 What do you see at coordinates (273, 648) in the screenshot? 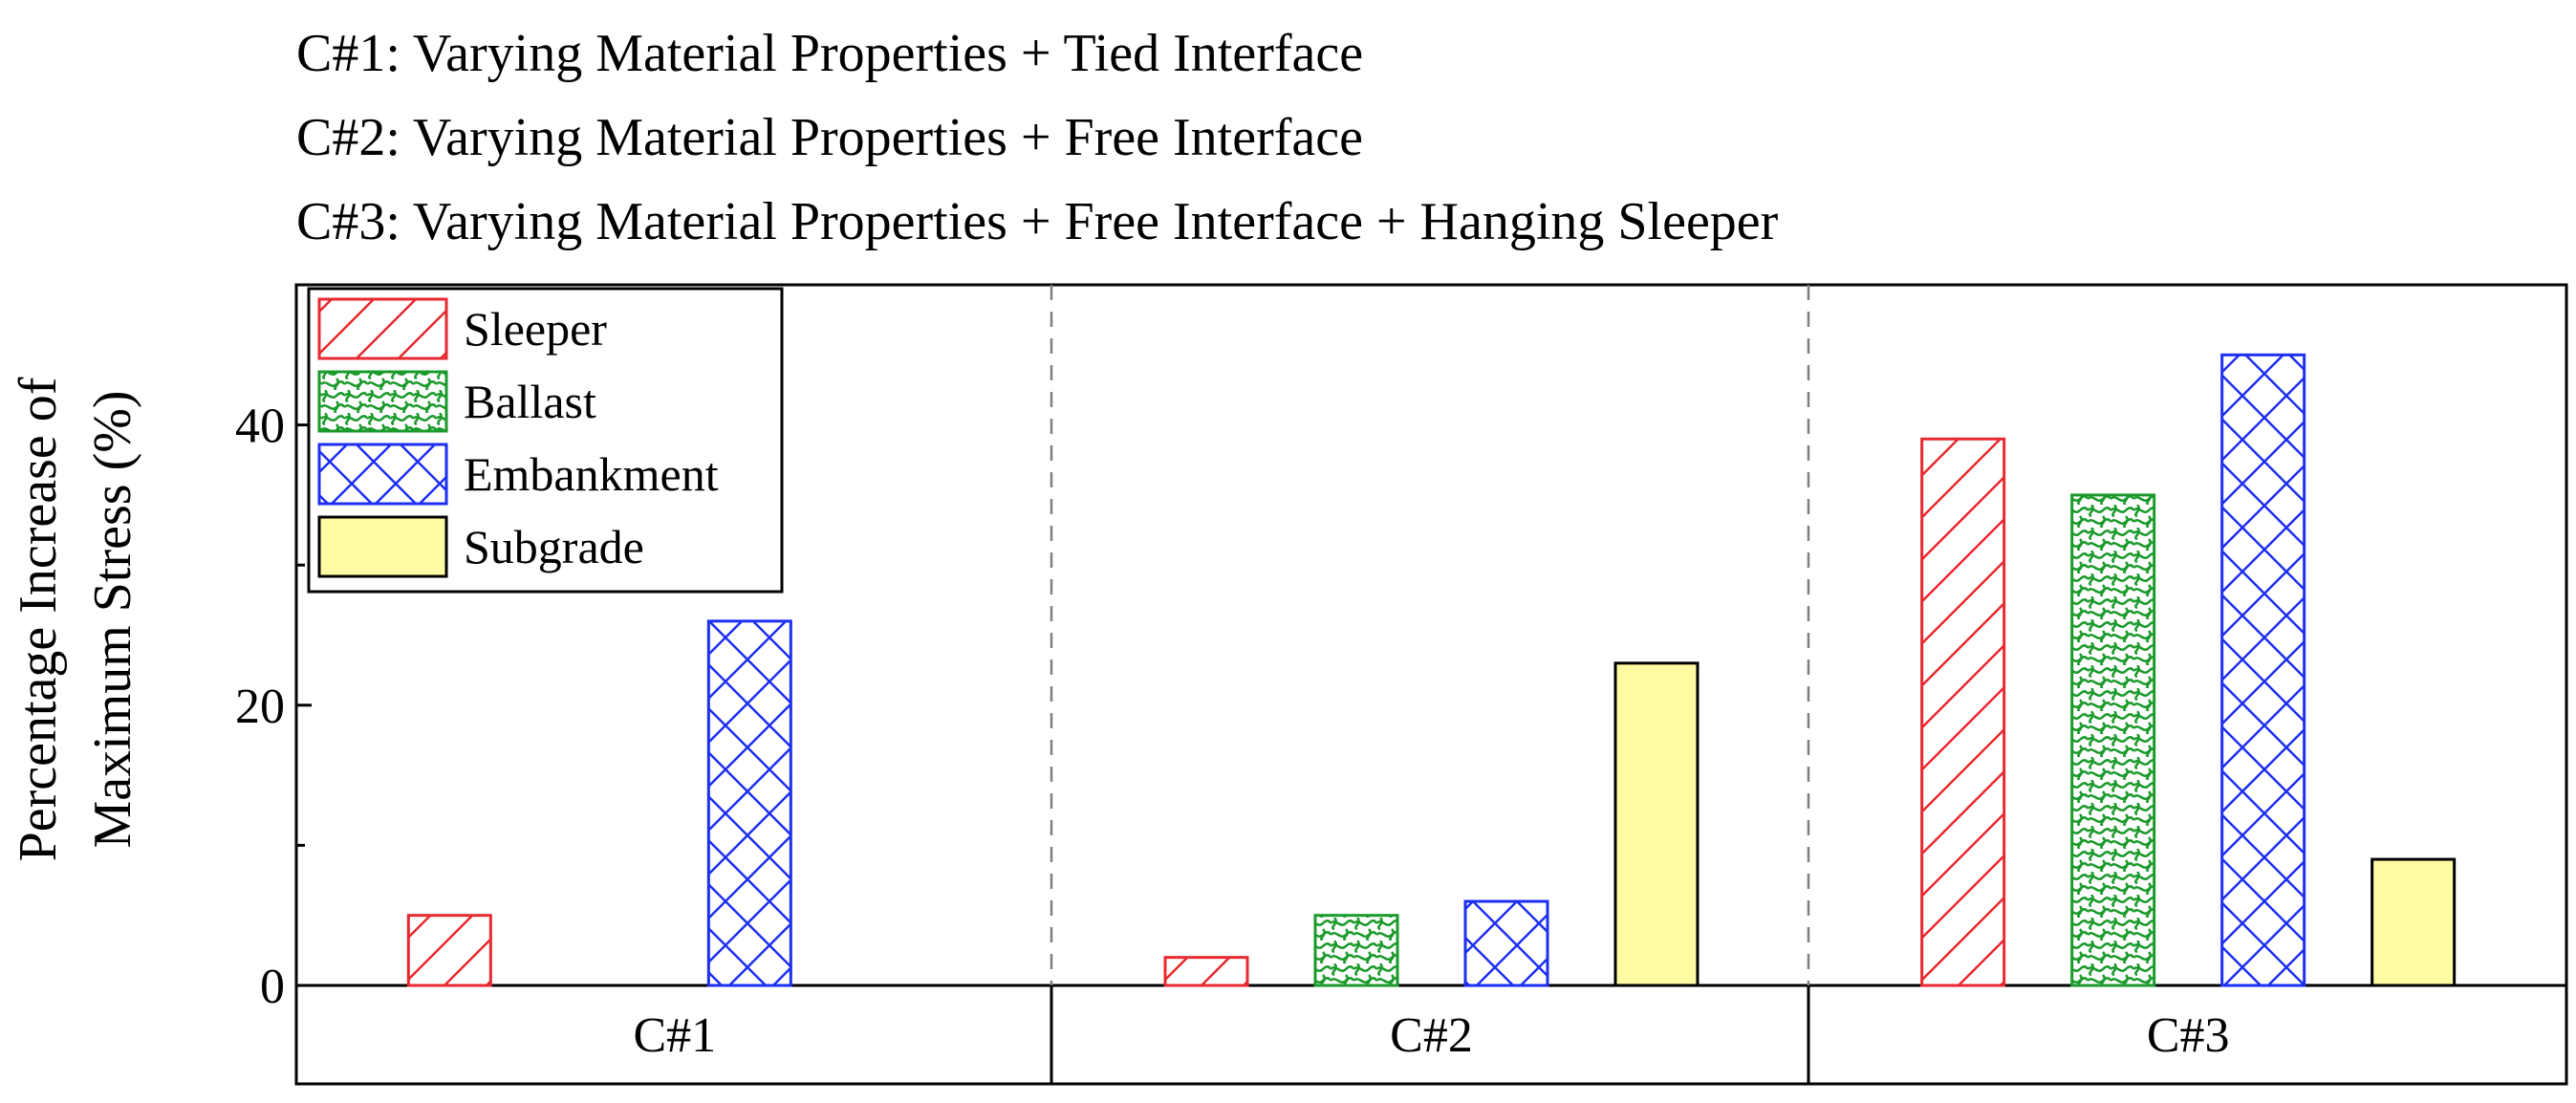
I see `y-axis: 0 20 40` at bounding box center [273, 648].